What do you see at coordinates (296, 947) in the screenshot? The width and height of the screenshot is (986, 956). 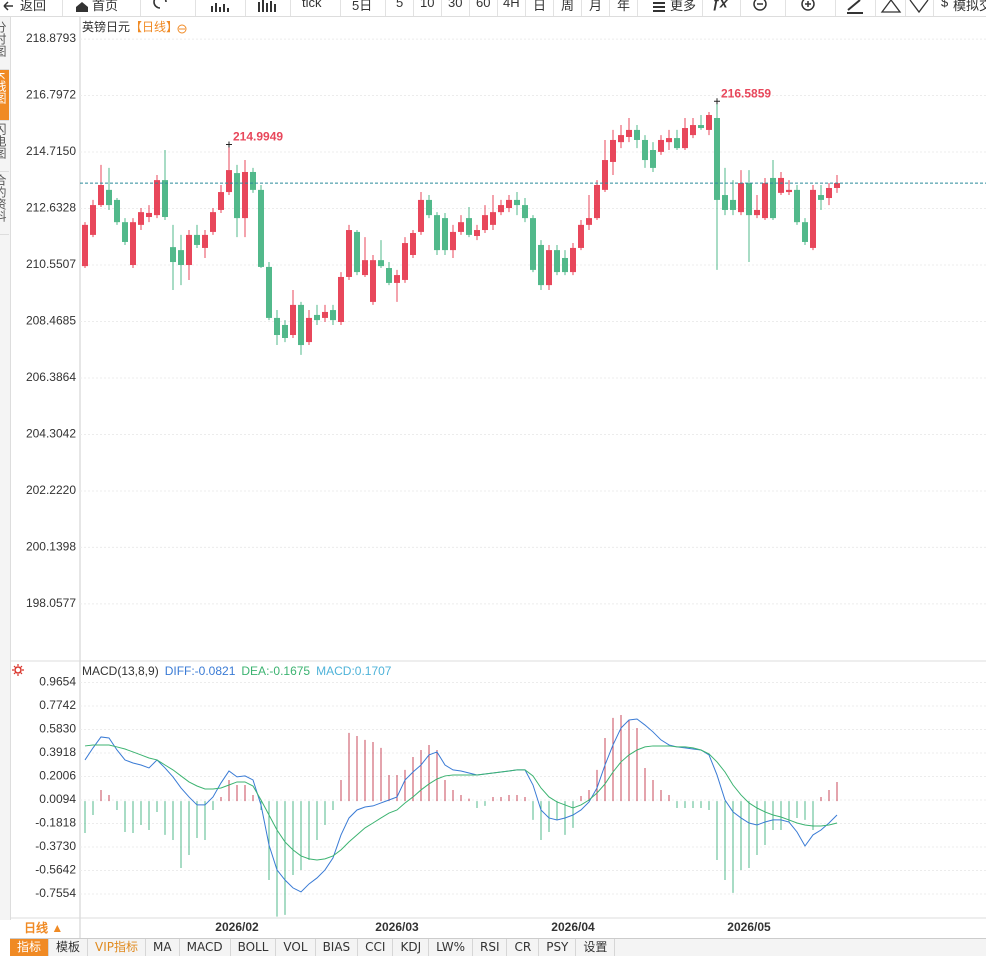 I see `tab: VOL` at bounding box center [296, 947].